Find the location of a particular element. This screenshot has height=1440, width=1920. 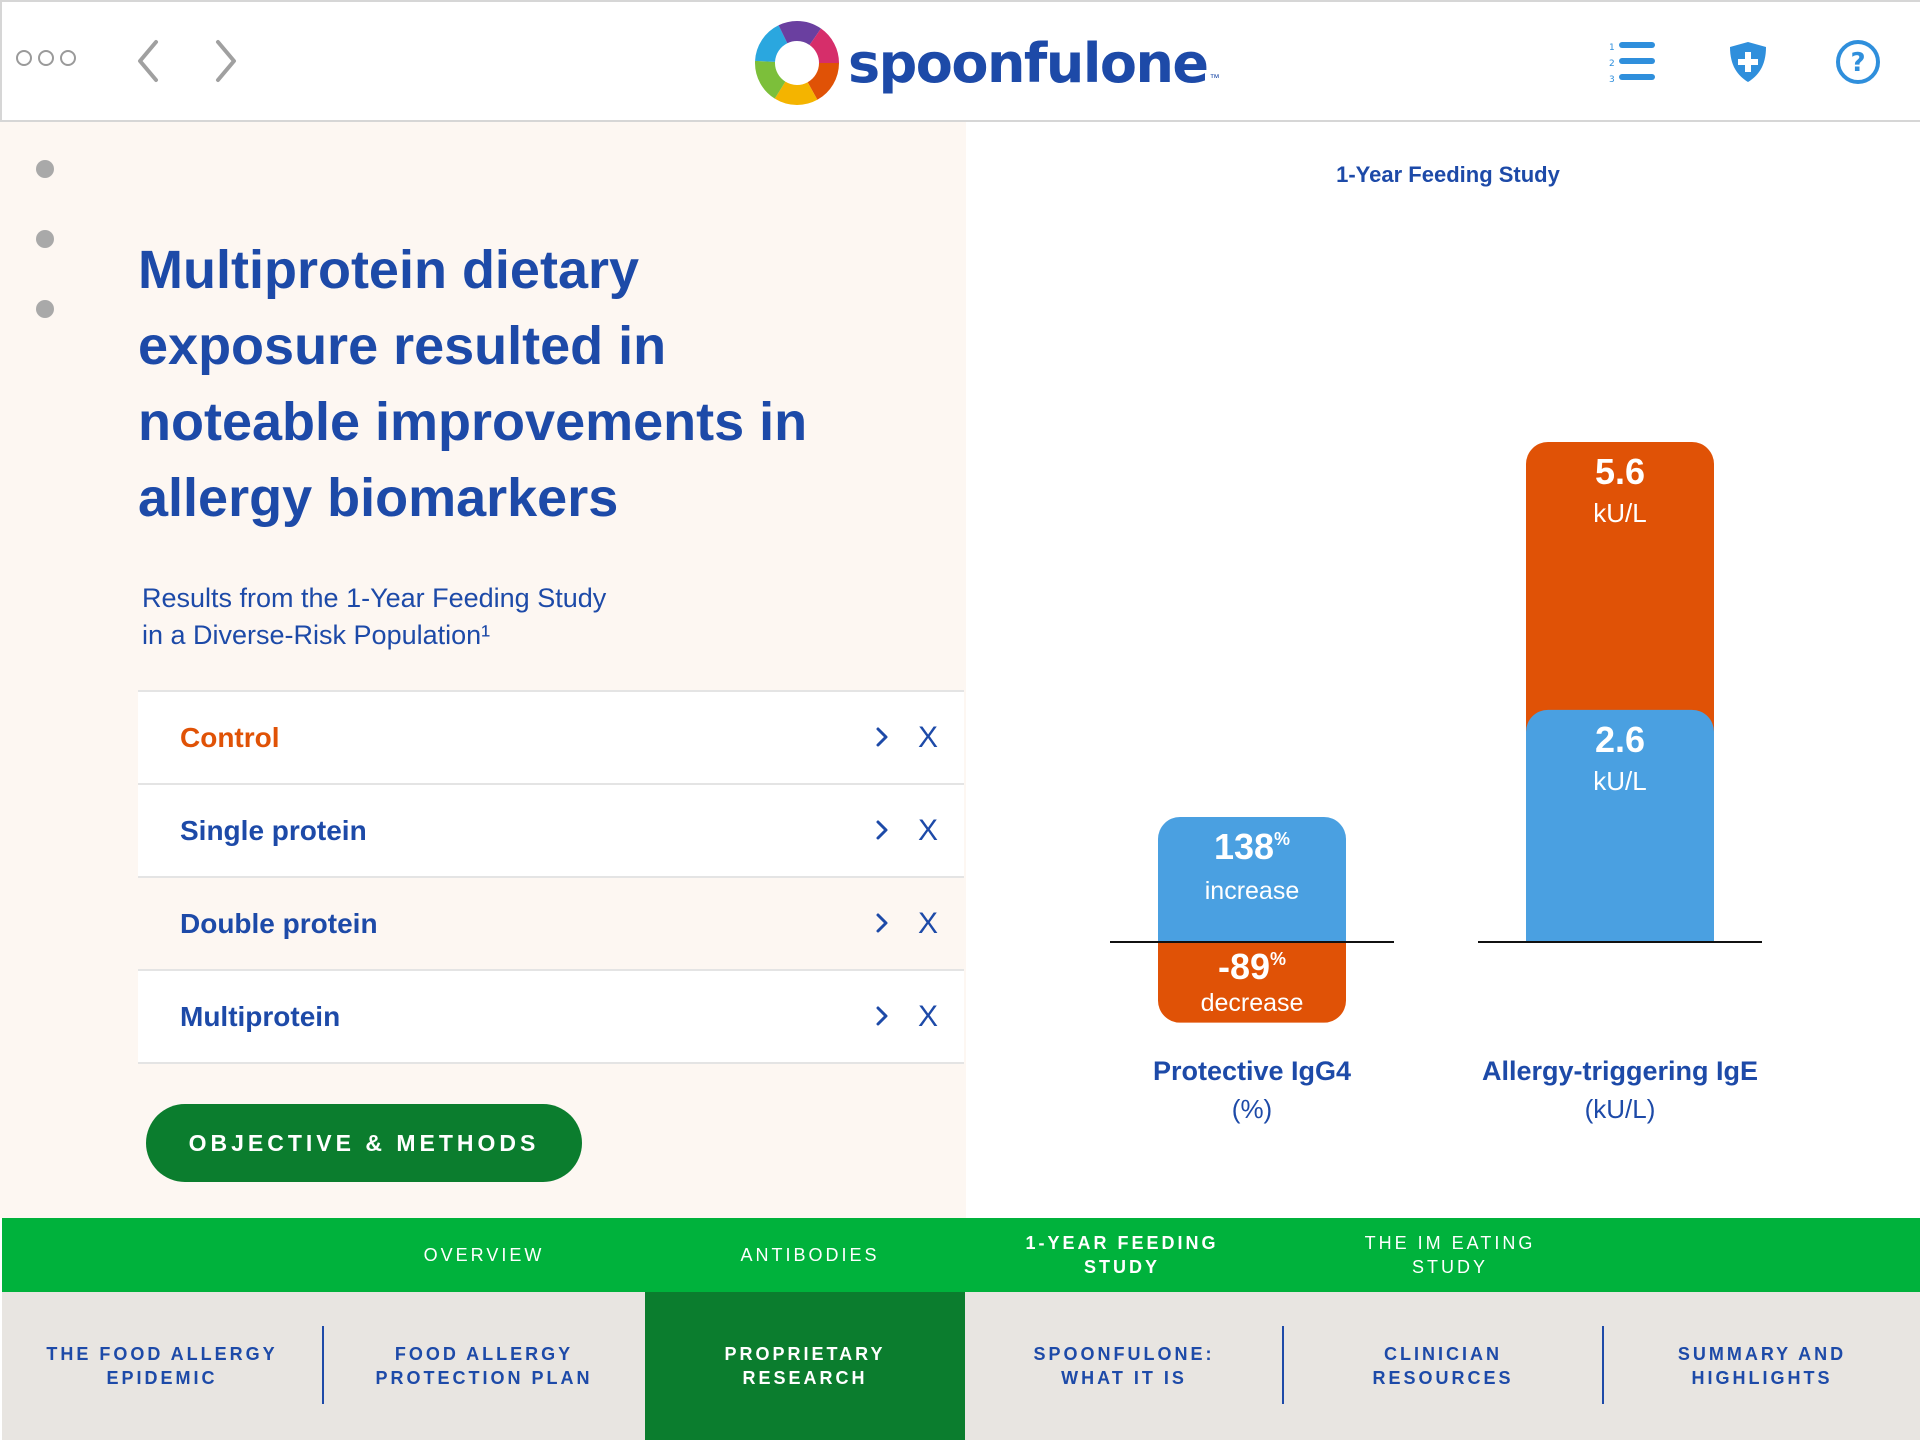

section-label: CLINICIAN RESOURCES is located at coordinates (1443, 1366).